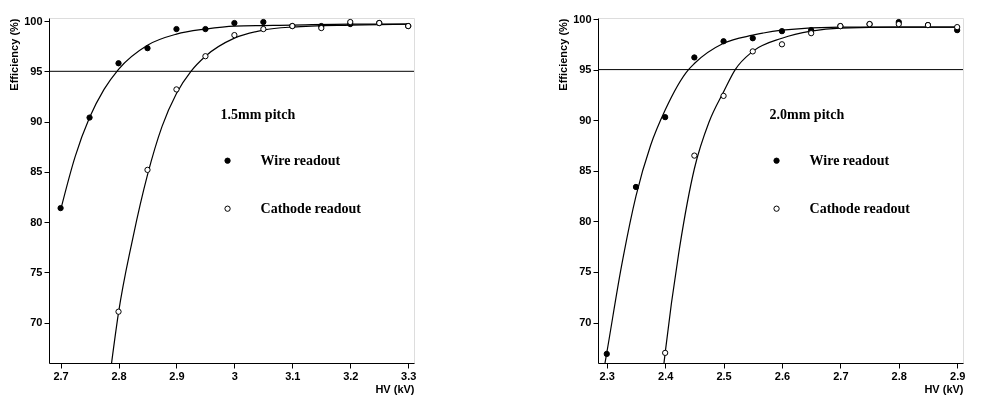 This screenshot has height=402, width=1003. What do you see at coordinates (607, 375) in the screenshot?
I see `x-tick-label: 2.3` at bounding box center [607, 375].